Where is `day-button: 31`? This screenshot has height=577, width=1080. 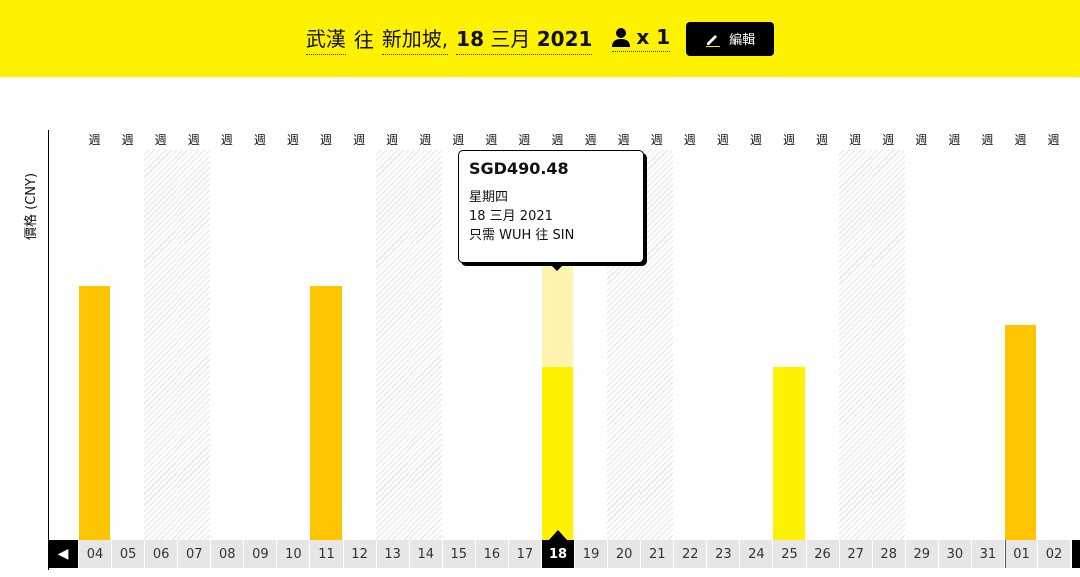
day-button: 31 is located at coordinates (987, 554).